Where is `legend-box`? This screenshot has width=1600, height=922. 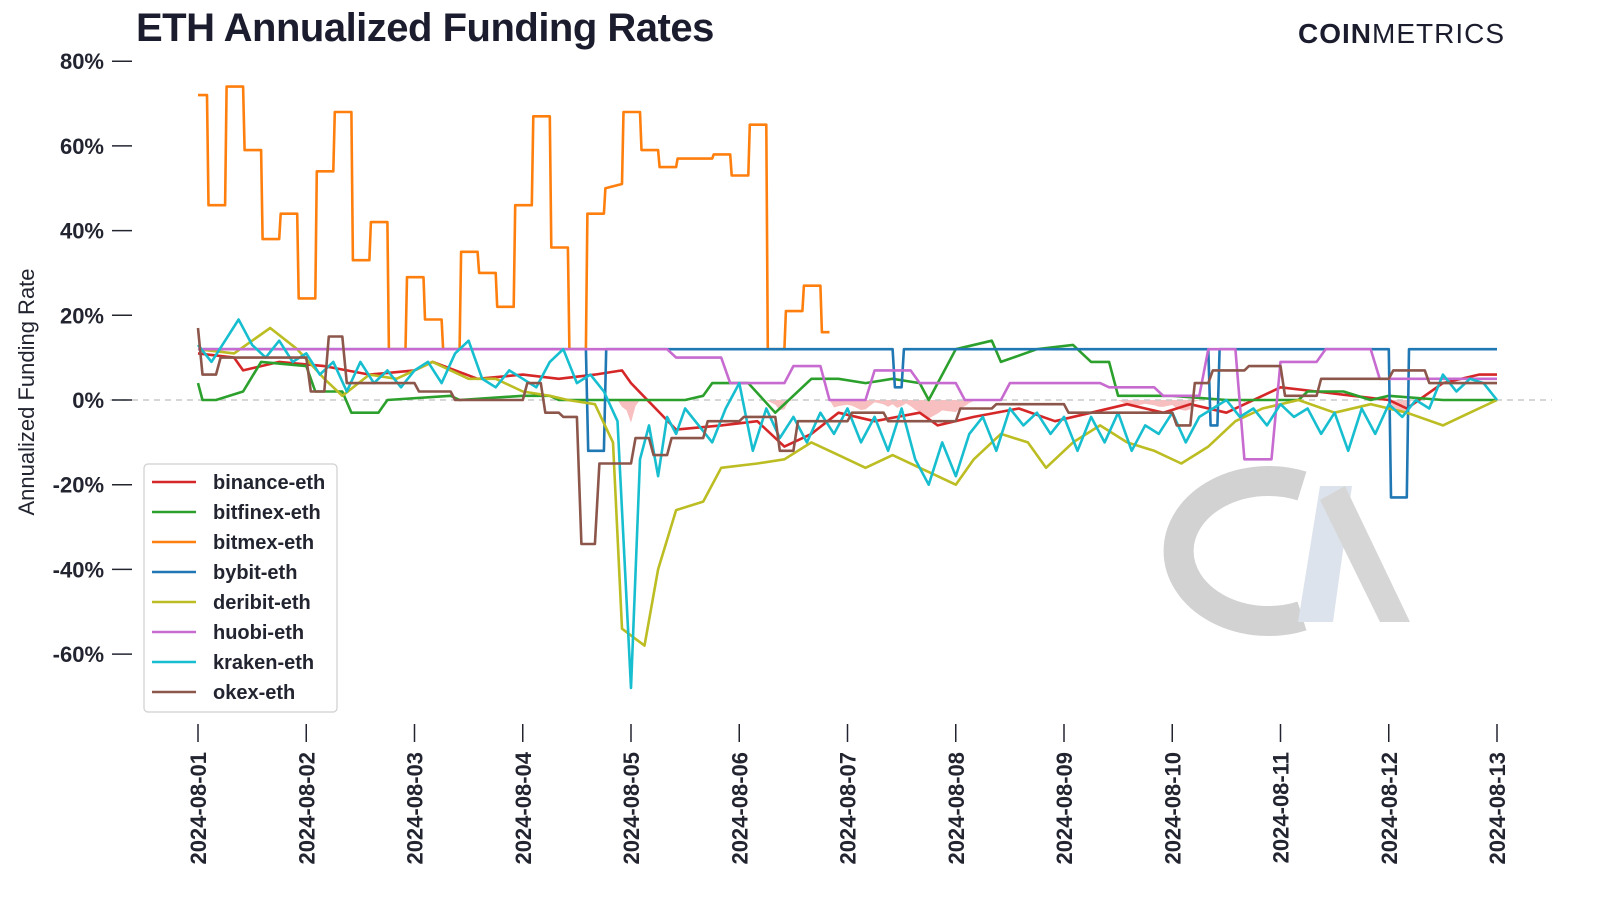 legend-box is located at coordinates (240, 588).